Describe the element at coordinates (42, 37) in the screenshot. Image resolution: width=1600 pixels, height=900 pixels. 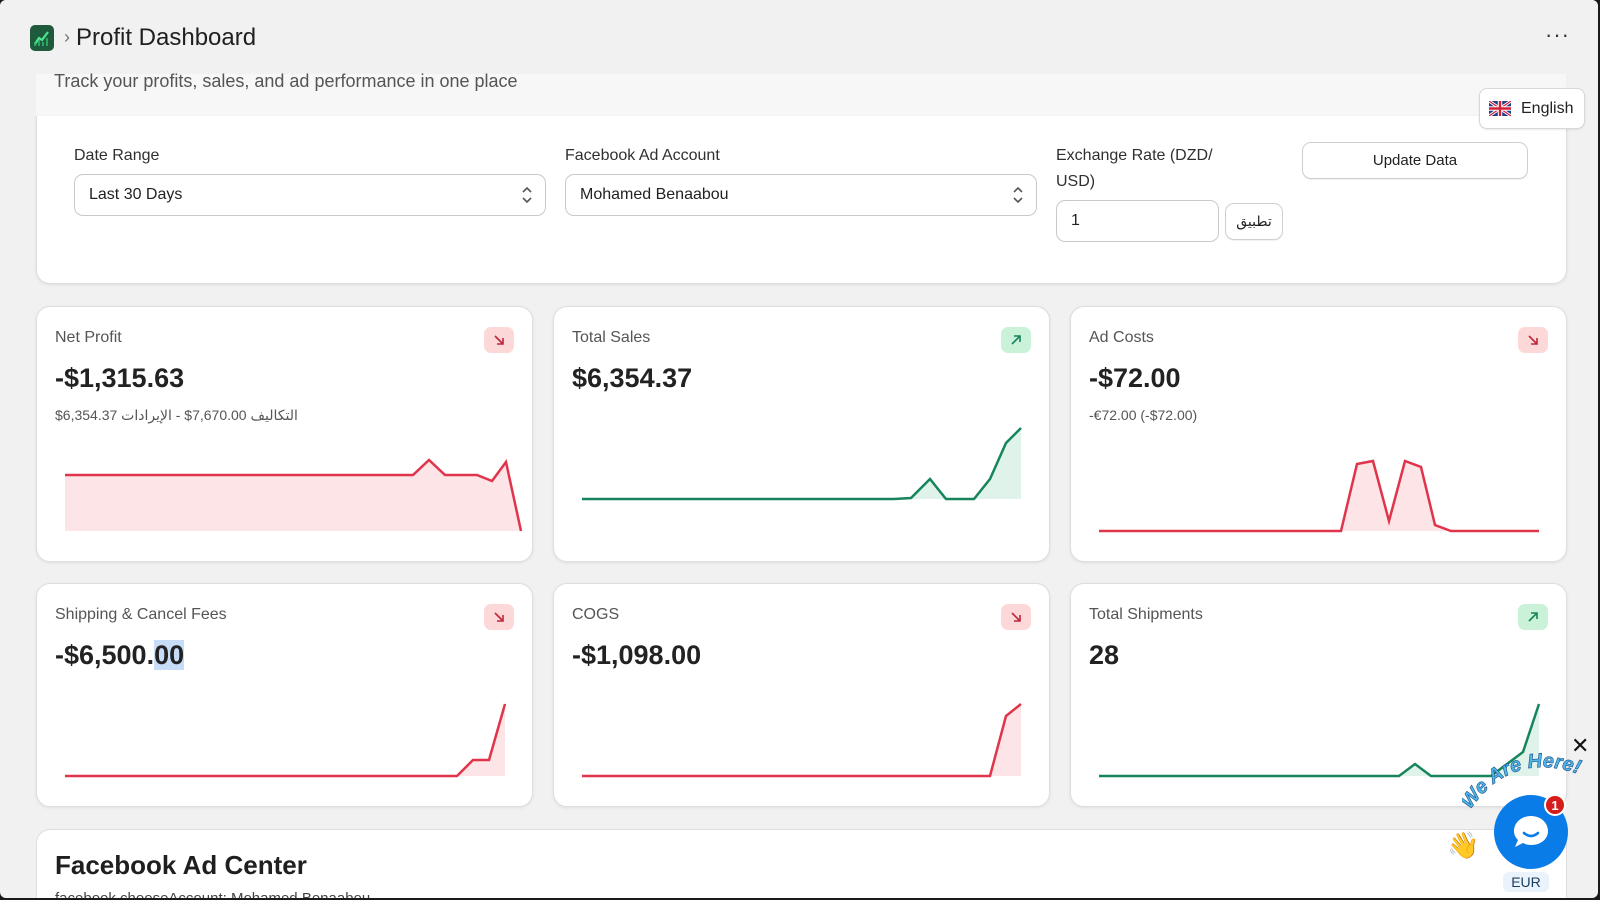
I see `app-chart-icon` at that location.